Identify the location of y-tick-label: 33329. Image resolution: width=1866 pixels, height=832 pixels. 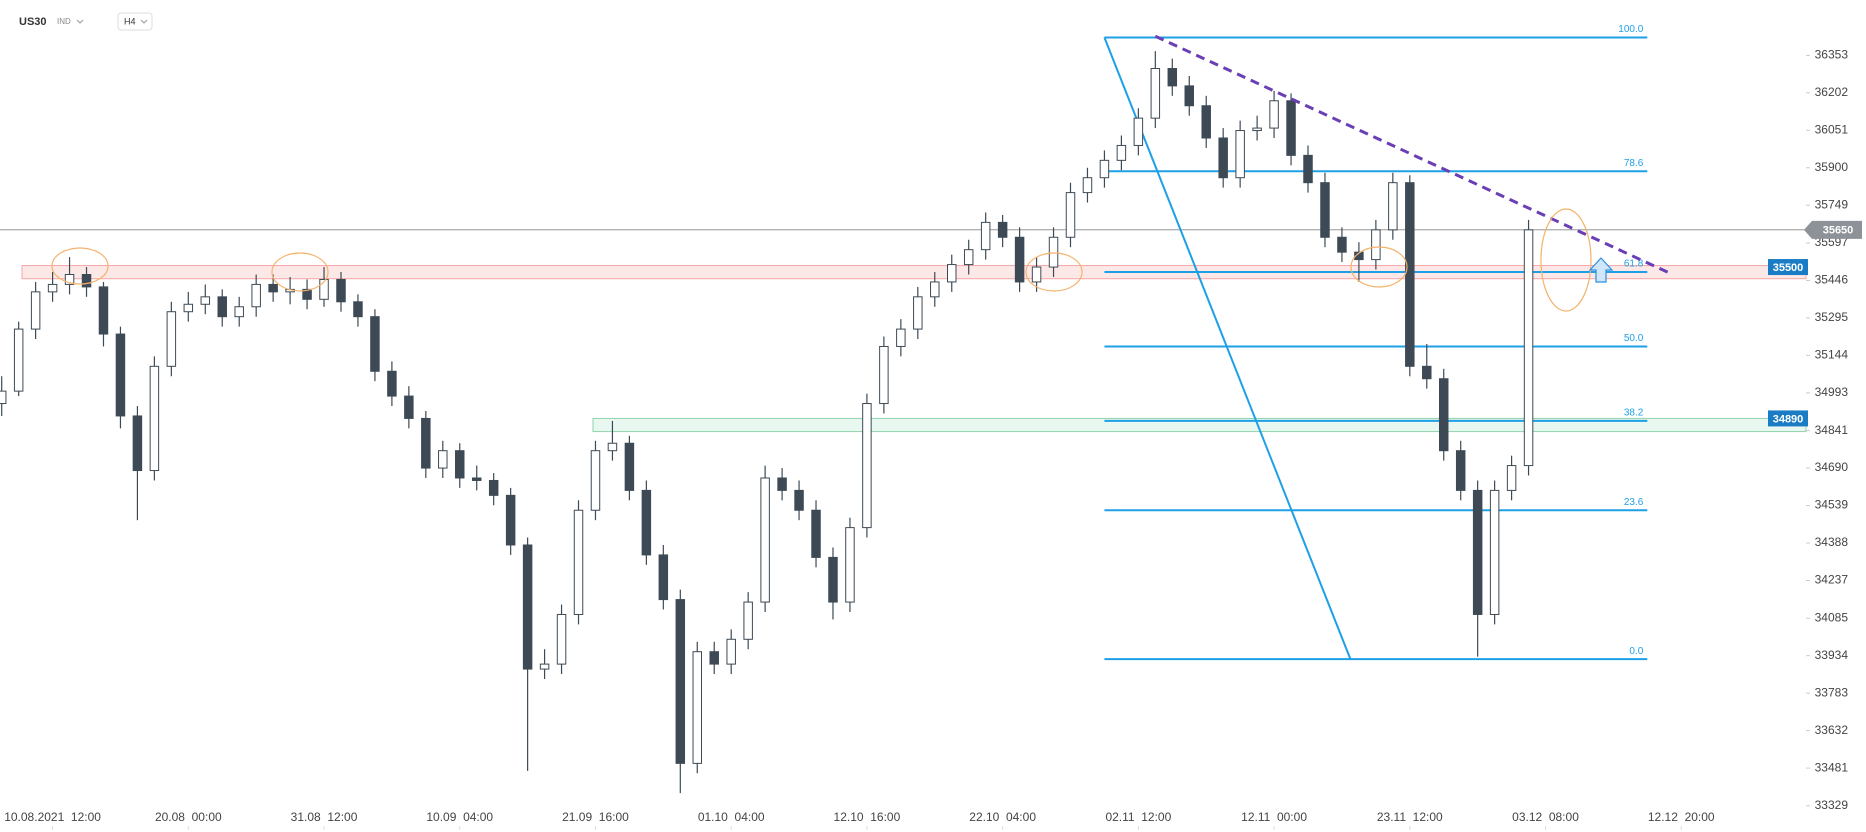
(1832, 805).